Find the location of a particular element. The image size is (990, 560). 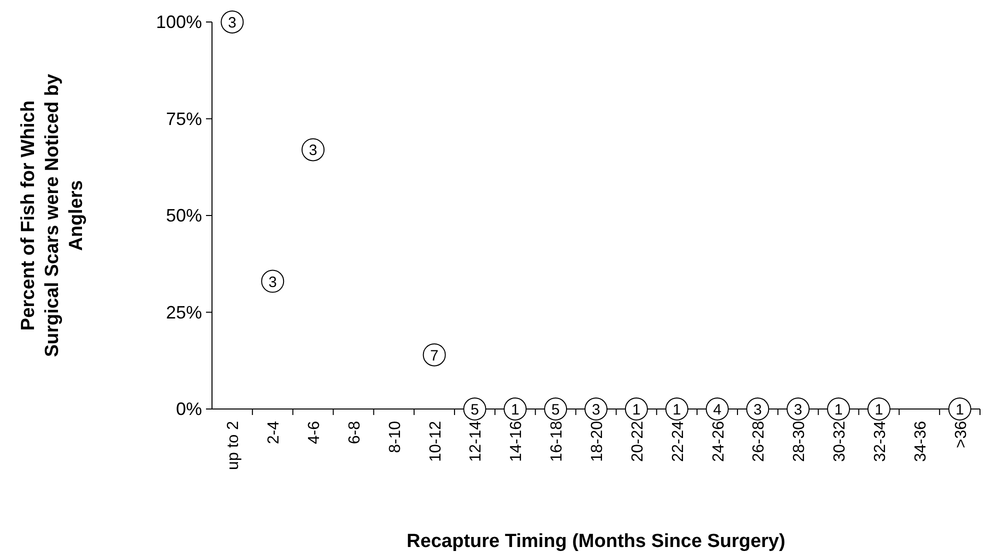

y-tick-label: 0% is located at coordinates (189, 409).